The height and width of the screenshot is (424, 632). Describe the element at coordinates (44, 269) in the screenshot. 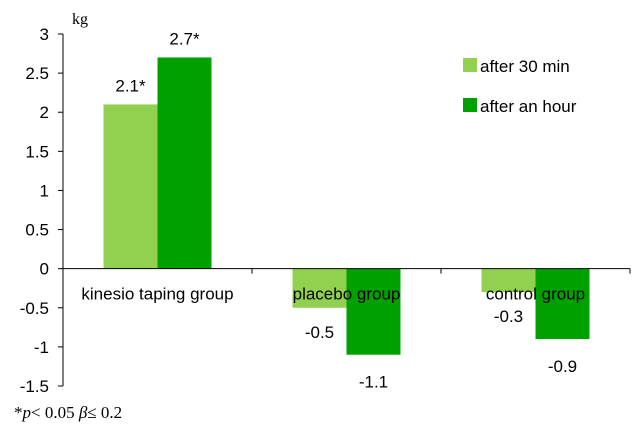

I see `y-tick-label: 0` at that location.